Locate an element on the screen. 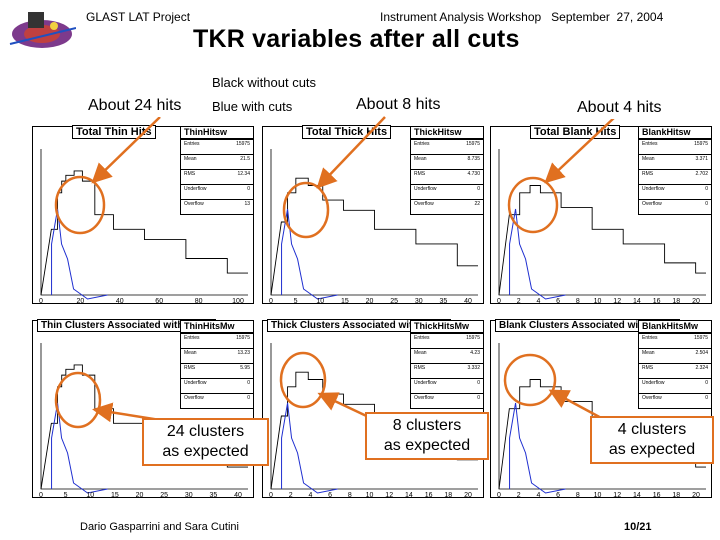 This screenshot has height=540, width=720. stats-value: 2.324 is located at coordinates (701, 368).